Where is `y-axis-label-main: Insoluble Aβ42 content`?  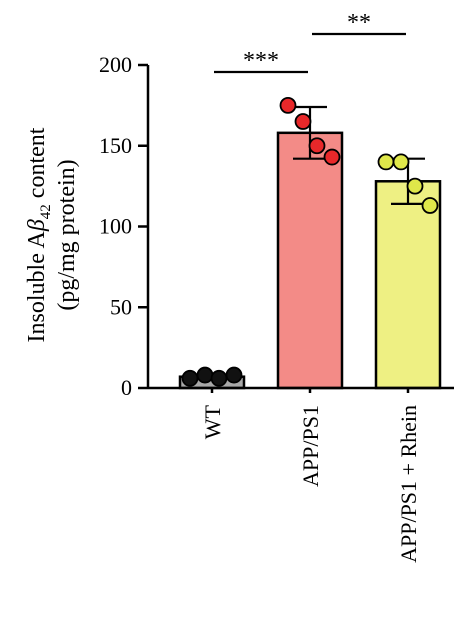 y-axis-label-main: Insoluble Aβ42 content is located at coordinates (39, 234).